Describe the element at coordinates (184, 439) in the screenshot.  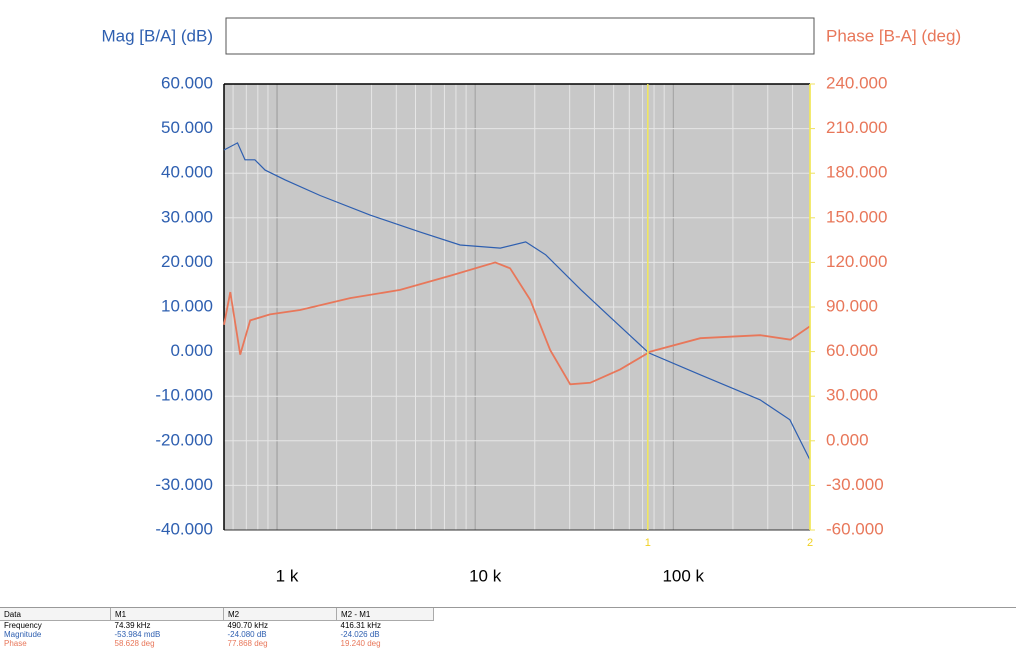
I see `y-tick-label: -20.000` at that location.